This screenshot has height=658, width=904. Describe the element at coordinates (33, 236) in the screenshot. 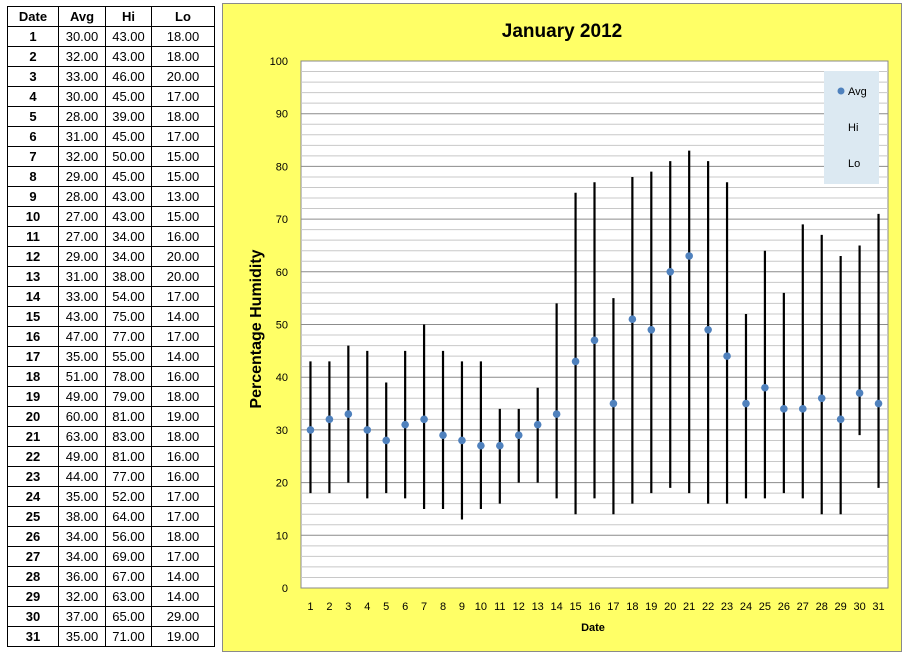

I see `cell-date: 11` at that location.